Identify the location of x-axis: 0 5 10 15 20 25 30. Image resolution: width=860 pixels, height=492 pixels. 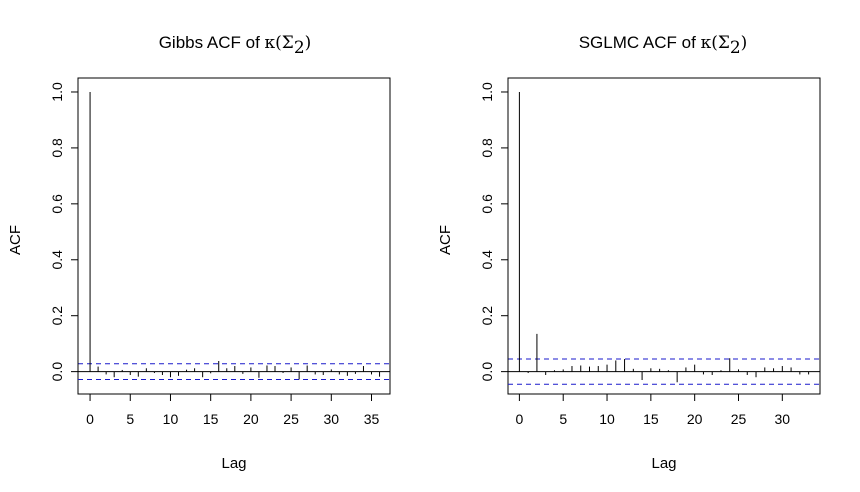
(653, 410).